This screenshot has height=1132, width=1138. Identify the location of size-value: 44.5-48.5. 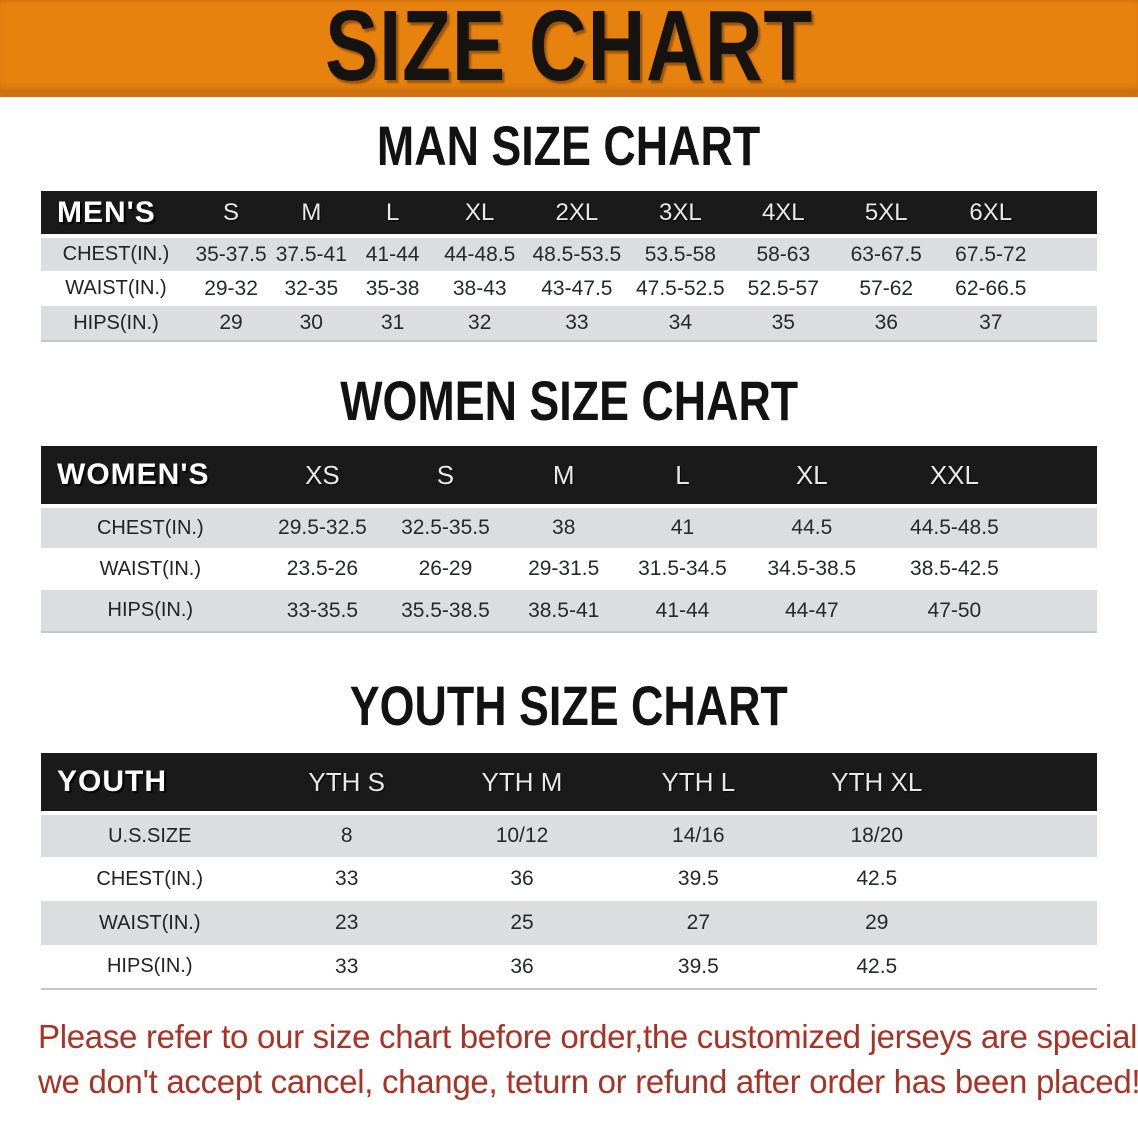
(954, 527).